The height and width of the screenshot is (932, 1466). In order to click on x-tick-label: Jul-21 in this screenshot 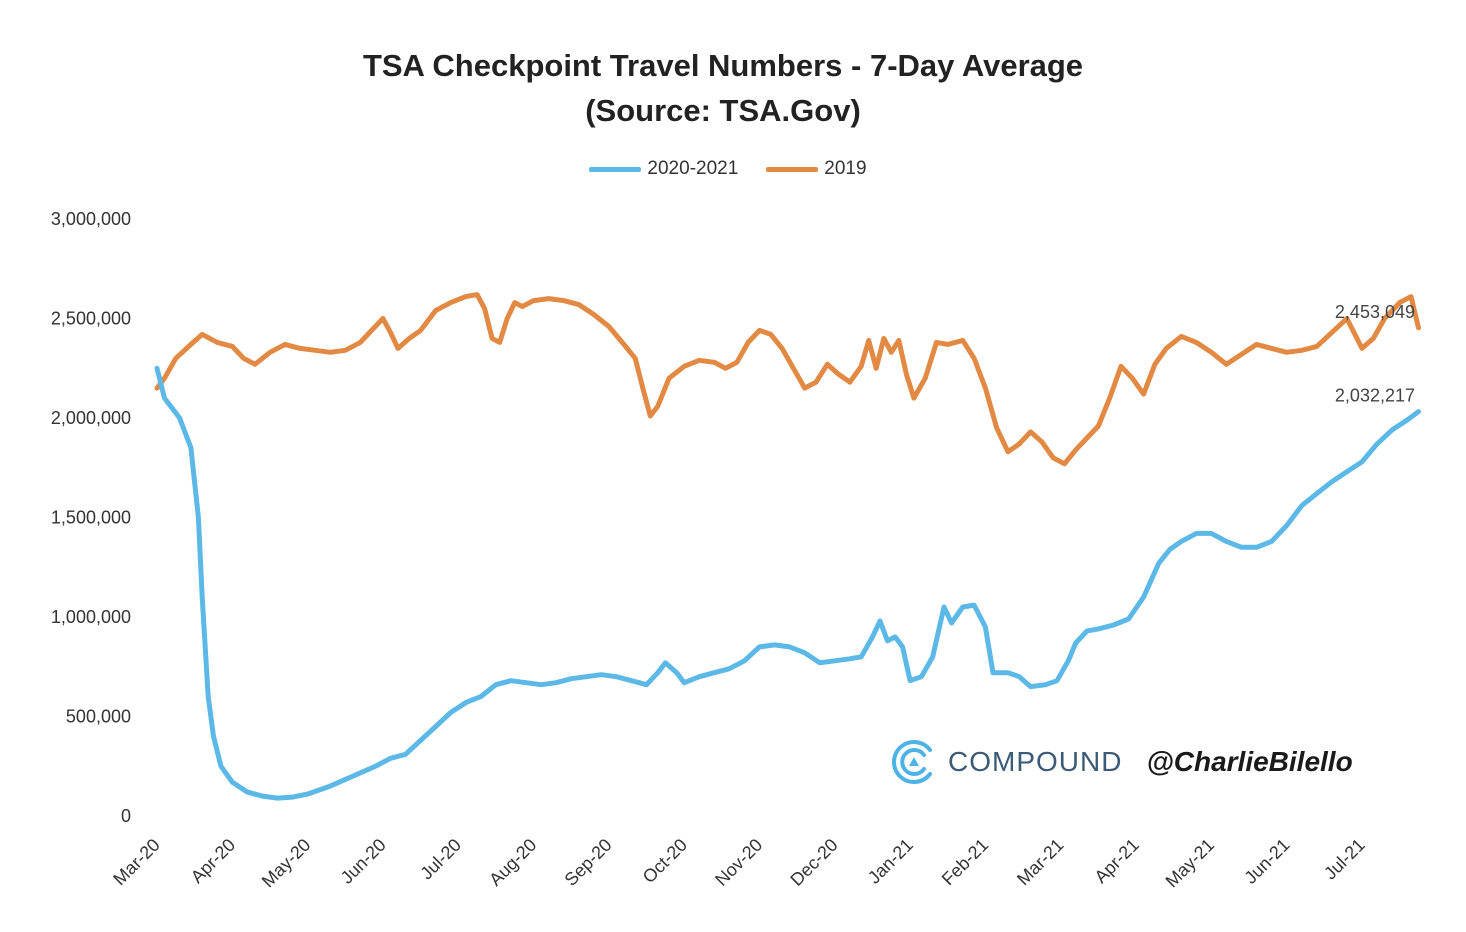, I will do `click(1344, 859)`.